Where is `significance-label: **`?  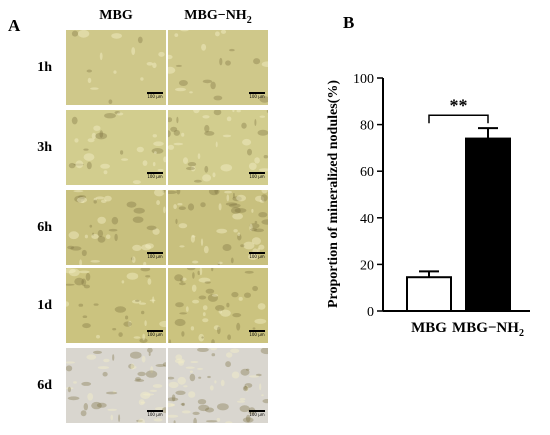
significance-label: ** is located at coordinates (459, 105).